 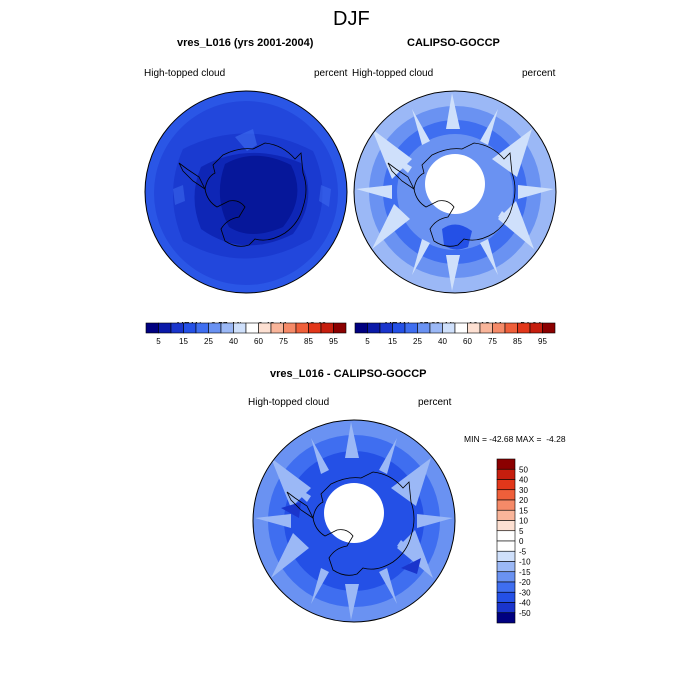 I want to click on colorbar-difference-tick-label: -5, so click(x=523, y=551).